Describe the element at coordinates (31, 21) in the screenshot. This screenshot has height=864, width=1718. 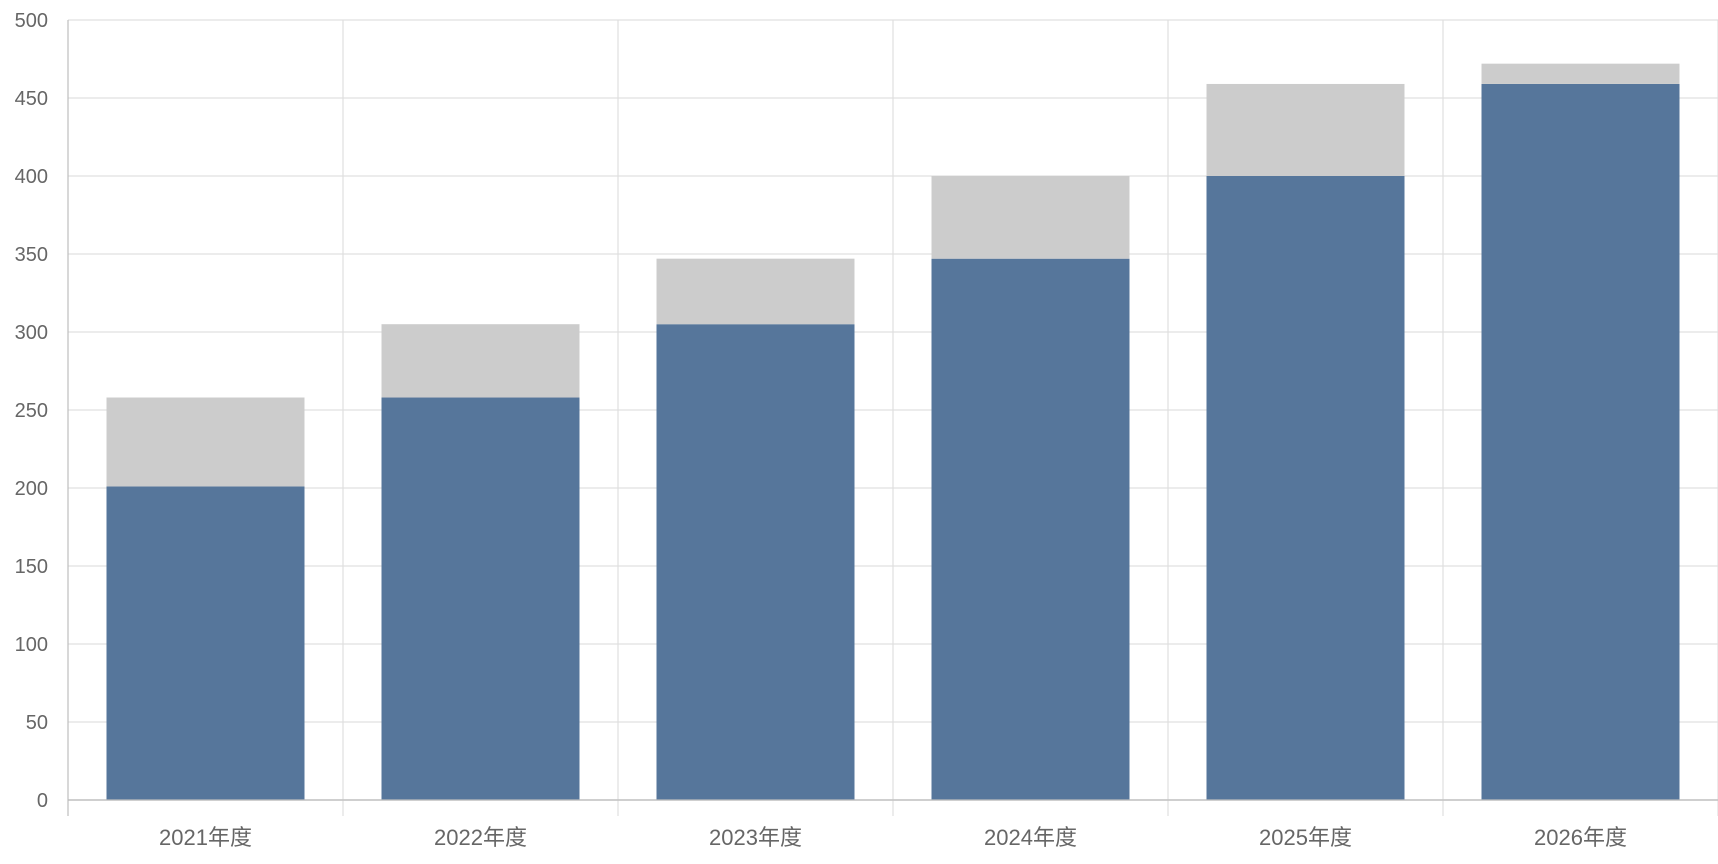
I see `y-tick-label: 500` at that location.